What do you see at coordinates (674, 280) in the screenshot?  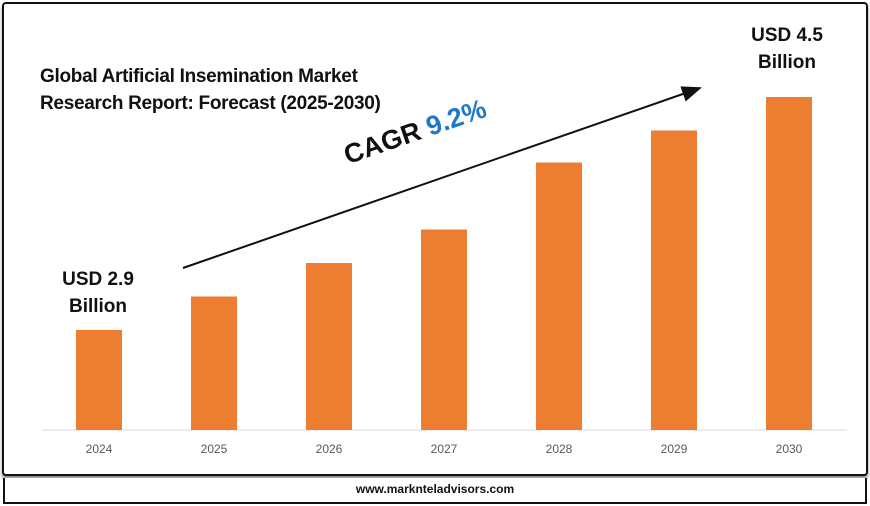 I see `bar-2029` at bounding box center [674, 280].